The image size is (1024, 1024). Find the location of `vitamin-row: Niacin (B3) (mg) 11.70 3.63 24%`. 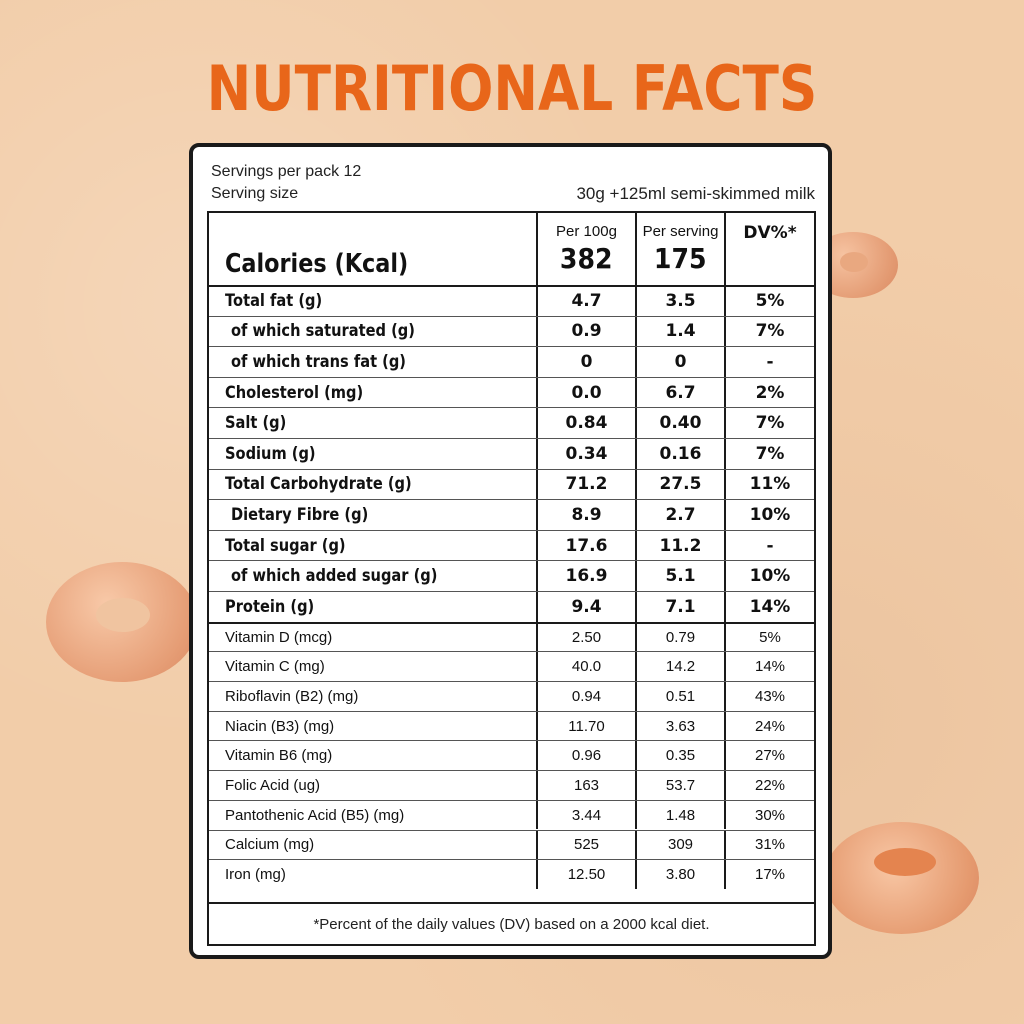

vitamin-row: Niacin (B3) (mg) 11.70 3.63 24% is located at coordinates (511, 725).